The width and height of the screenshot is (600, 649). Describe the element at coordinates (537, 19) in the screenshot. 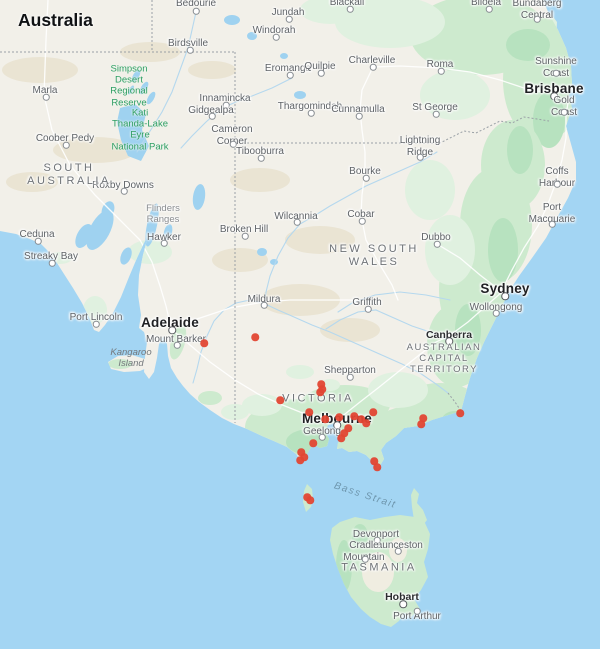

I see `bundaberg-central-place-marker` at that location.